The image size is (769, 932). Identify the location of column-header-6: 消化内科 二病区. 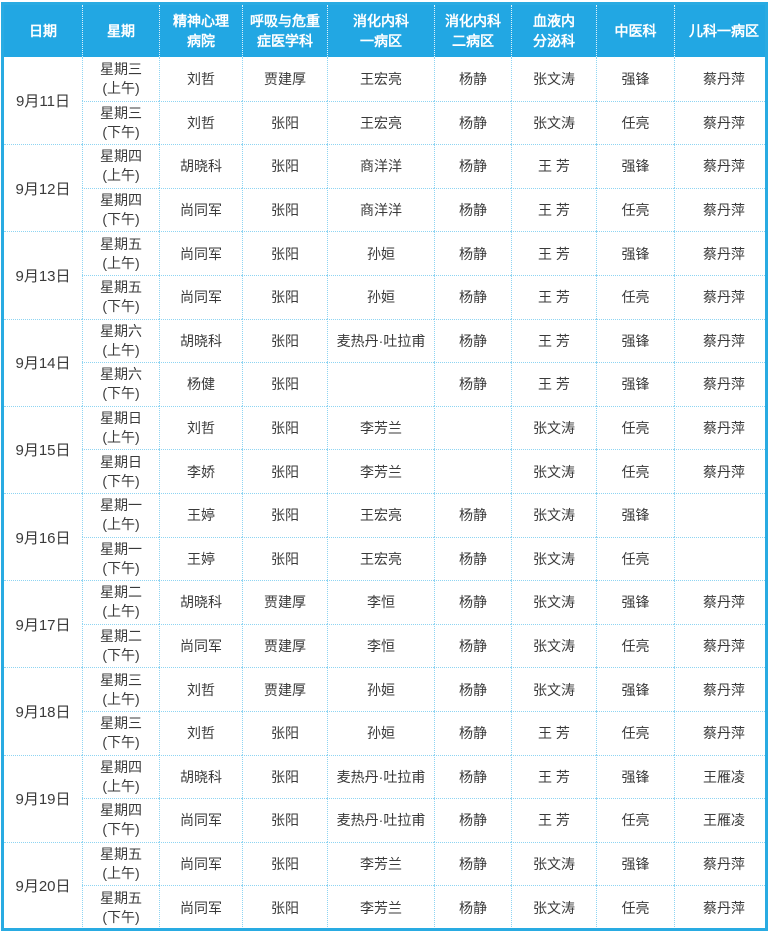
(472, 31).